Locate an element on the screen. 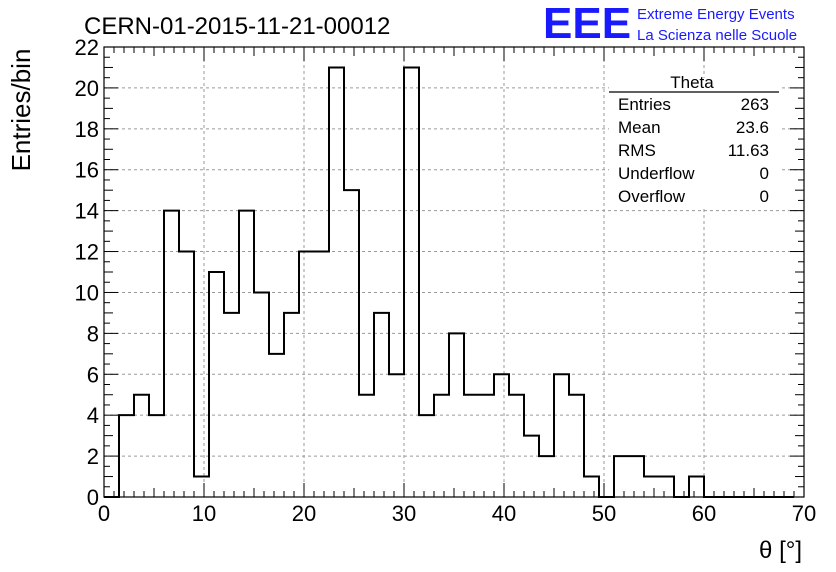  x-tick-label: 30 is located at coordinates (404, 513).